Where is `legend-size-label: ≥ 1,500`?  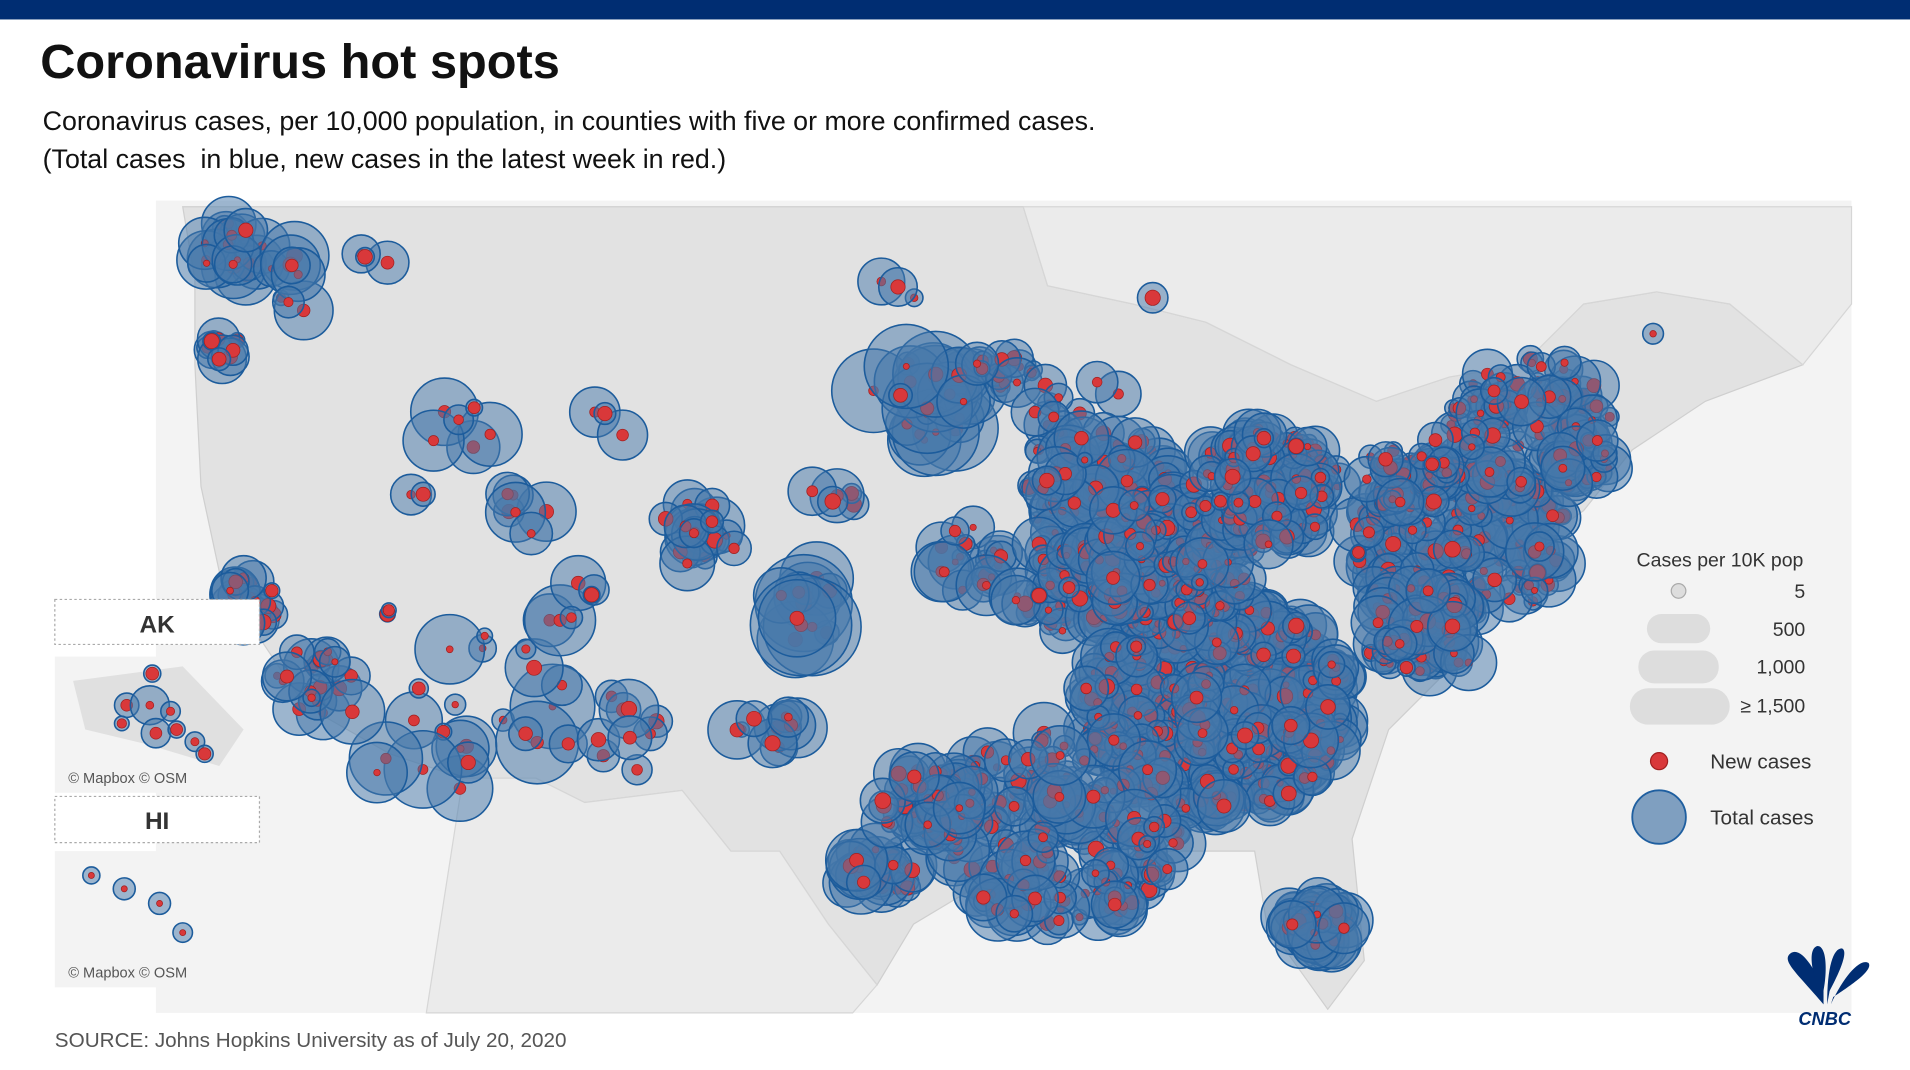 legend-size-label: ≥ 1,500 is located at coordinates (1772, 707).